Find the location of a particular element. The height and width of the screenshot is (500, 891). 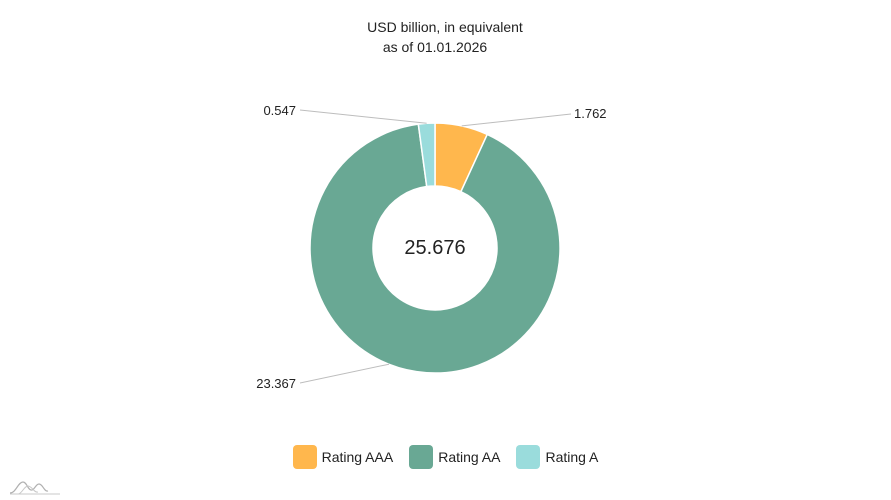

center-total-label: 25.676 is located at coordinates (434, 248).